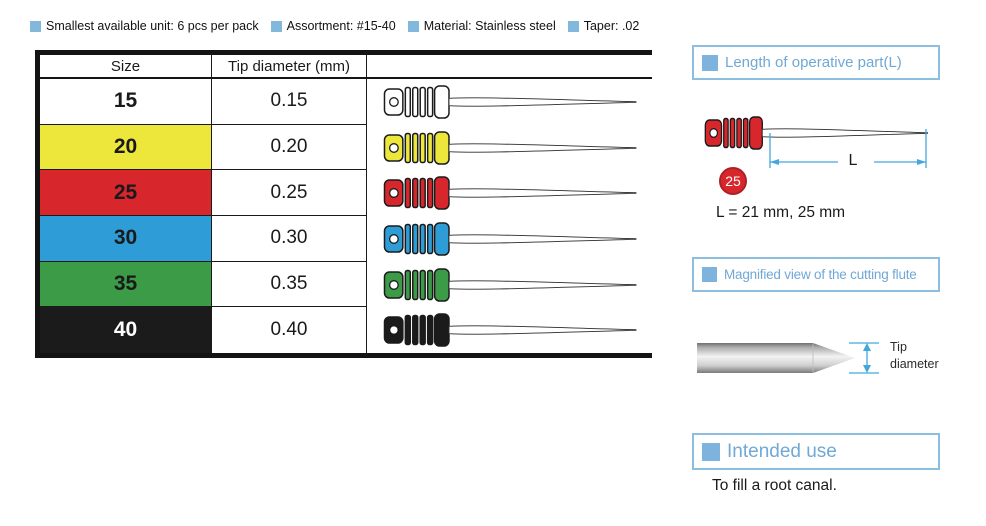  I want to click on legend-label: Taper: .02, so click(611, 26).